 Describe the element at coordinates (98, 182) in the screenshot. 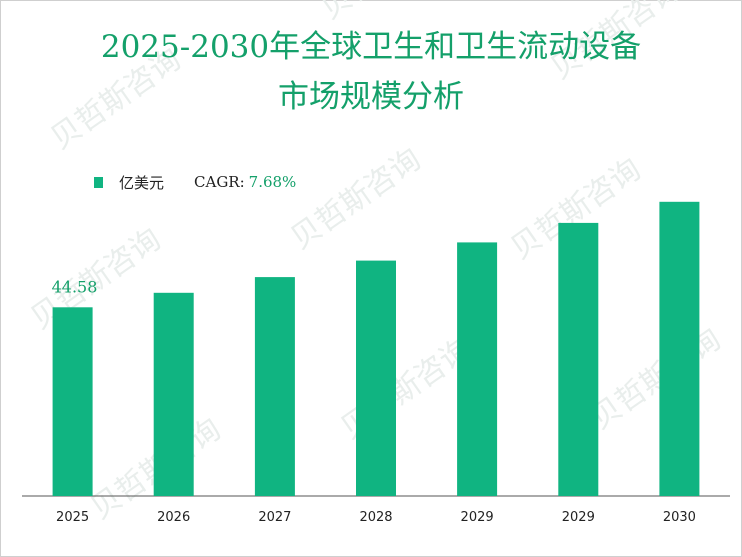

I see `legend-swatch` at that location.